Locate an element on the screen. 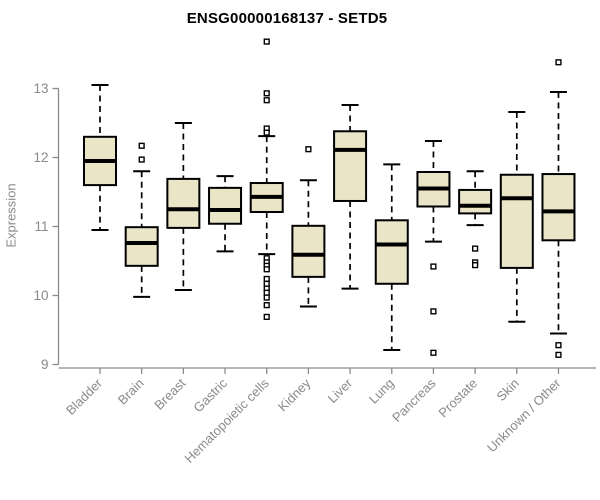 The image size is (600, 500). x-tick-label: Breast is located at coordinates (169, 393).